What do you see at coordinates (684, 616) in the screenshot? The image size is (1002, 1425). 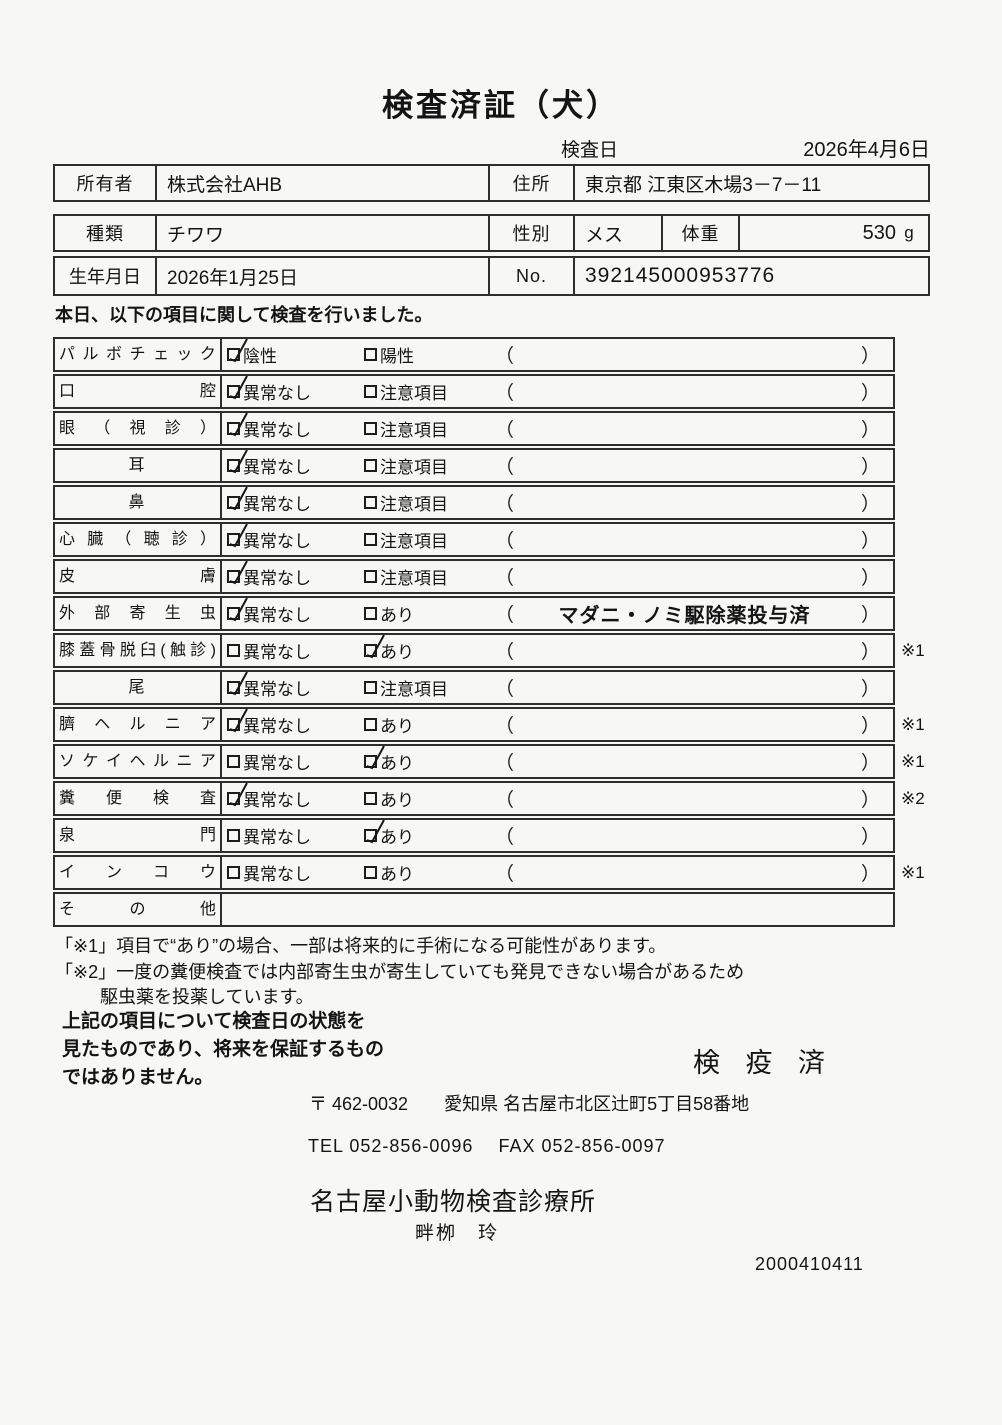 I see `paren-value: マダニ・ノミ駆除薬投与済` at bounding box center [684, 616].